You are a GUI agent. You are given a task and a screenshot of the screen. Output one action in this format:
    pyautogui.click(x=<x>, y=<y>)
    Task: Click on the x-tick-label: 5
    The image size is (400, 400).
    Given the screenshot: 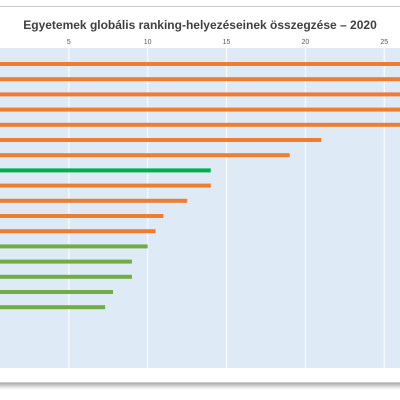 What is the action you would take?
    pyautogui.click(x=69, y=42)
    